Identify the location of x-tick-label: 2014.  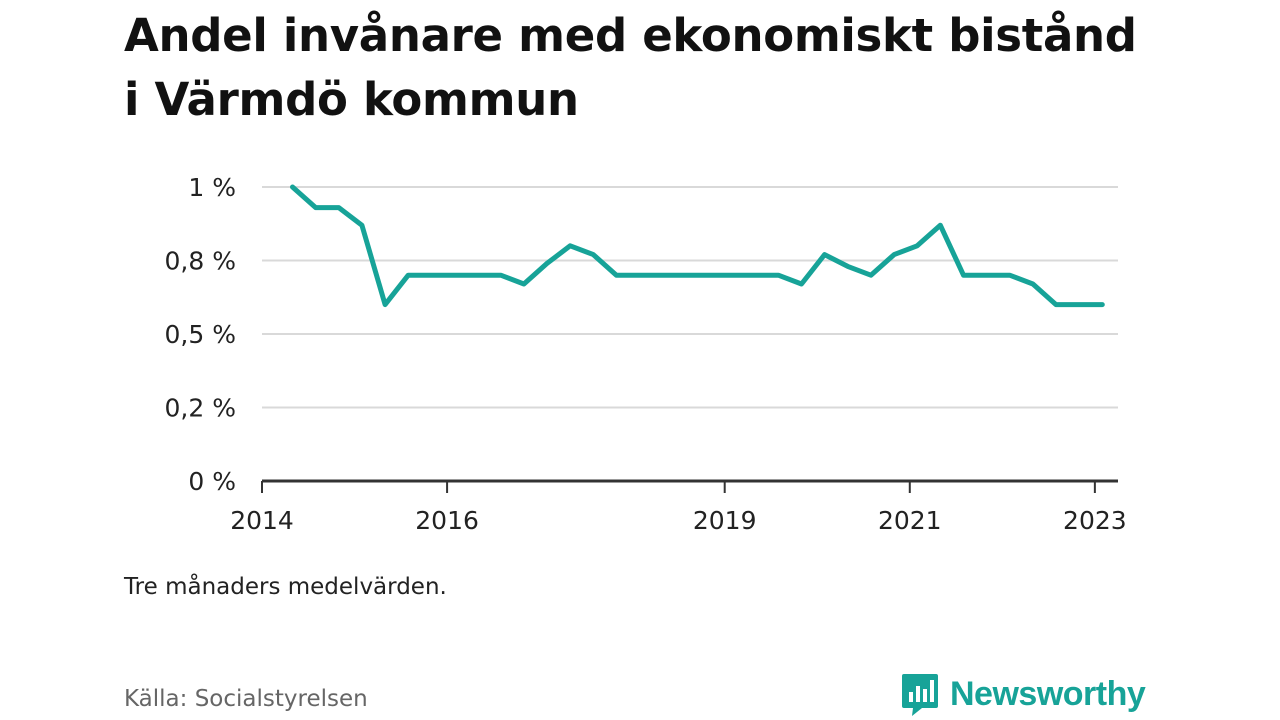
(262, 520).